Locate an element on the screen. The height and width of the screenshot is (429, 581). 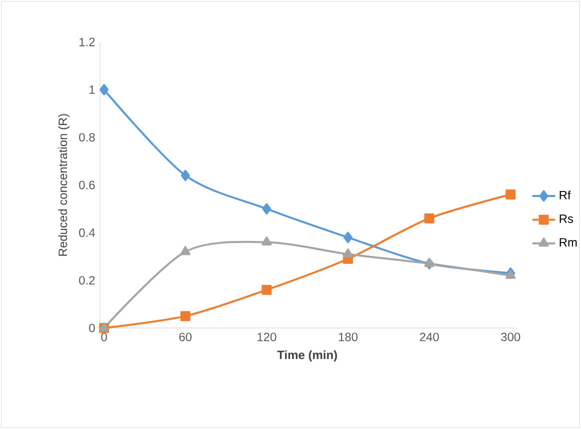
y-tick-label: 1.2 is located at coordinates (87, 42).